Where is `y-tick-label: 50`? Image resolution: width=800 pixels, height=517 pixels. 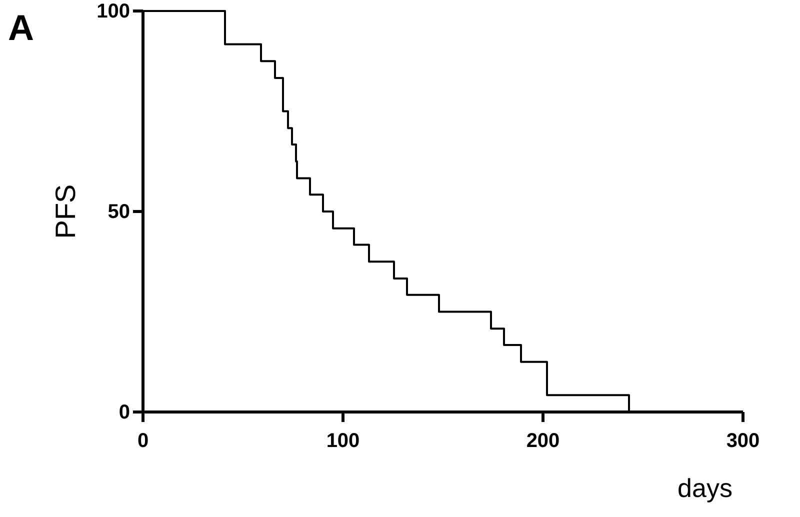
y-tick-label: 50 is located at coordinates (119, 211).